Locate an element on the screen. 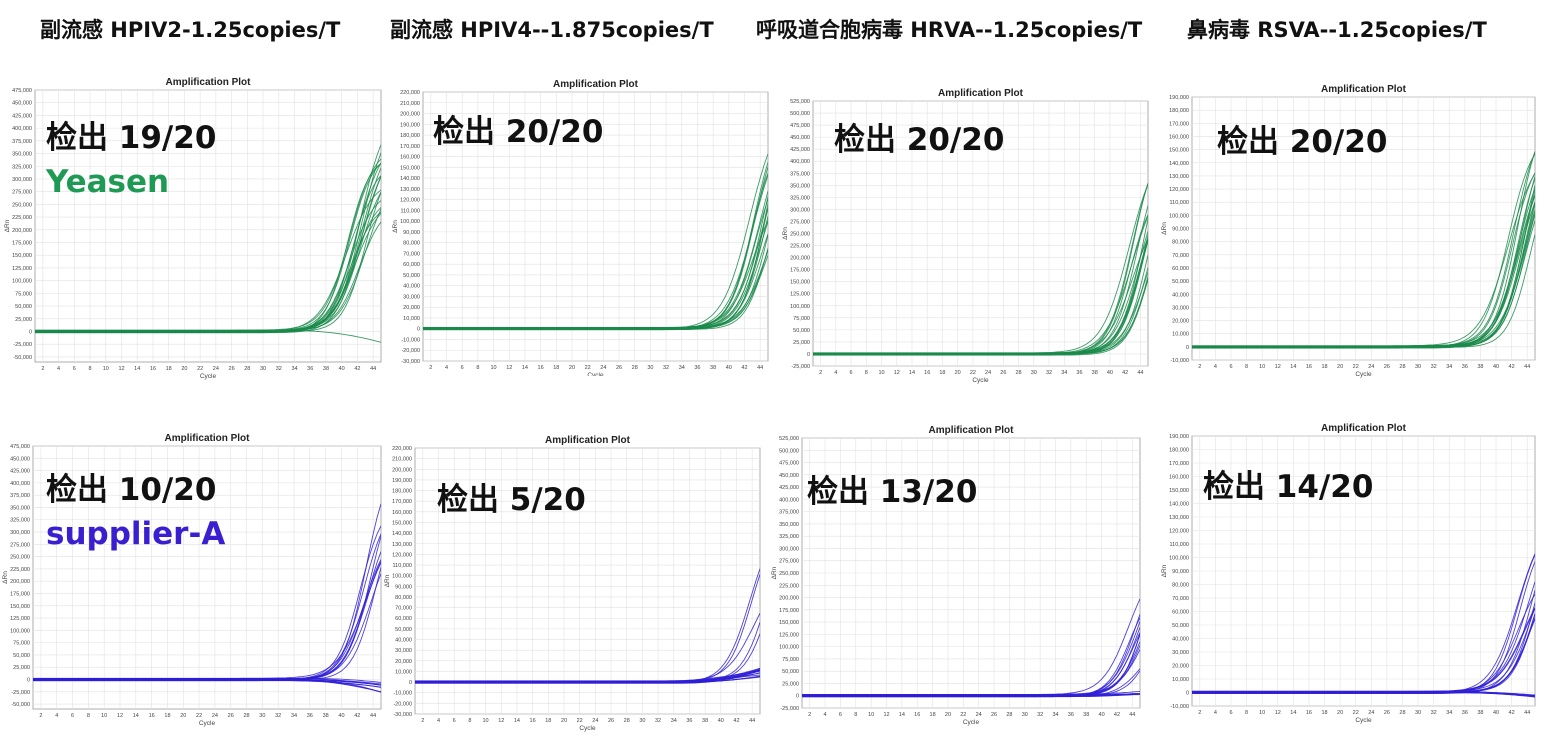 The width and height of the screenshot is (1560, 743). y-tick-label: 120,000 is located at coordinates (410, 201).